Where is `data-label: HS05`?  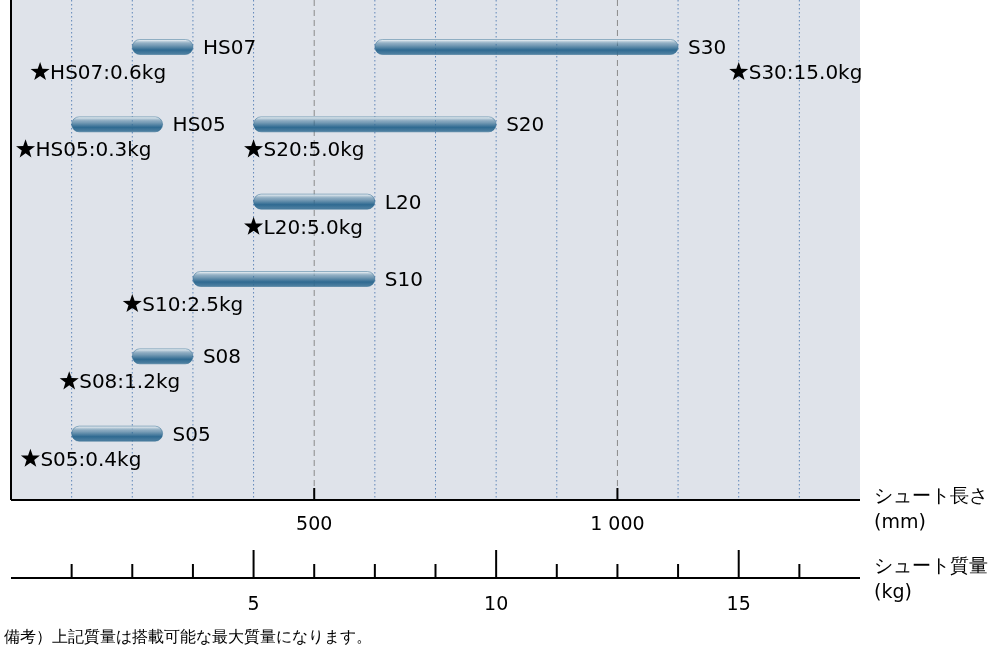
data-label: HS05 is located at coordinates (199, 124).